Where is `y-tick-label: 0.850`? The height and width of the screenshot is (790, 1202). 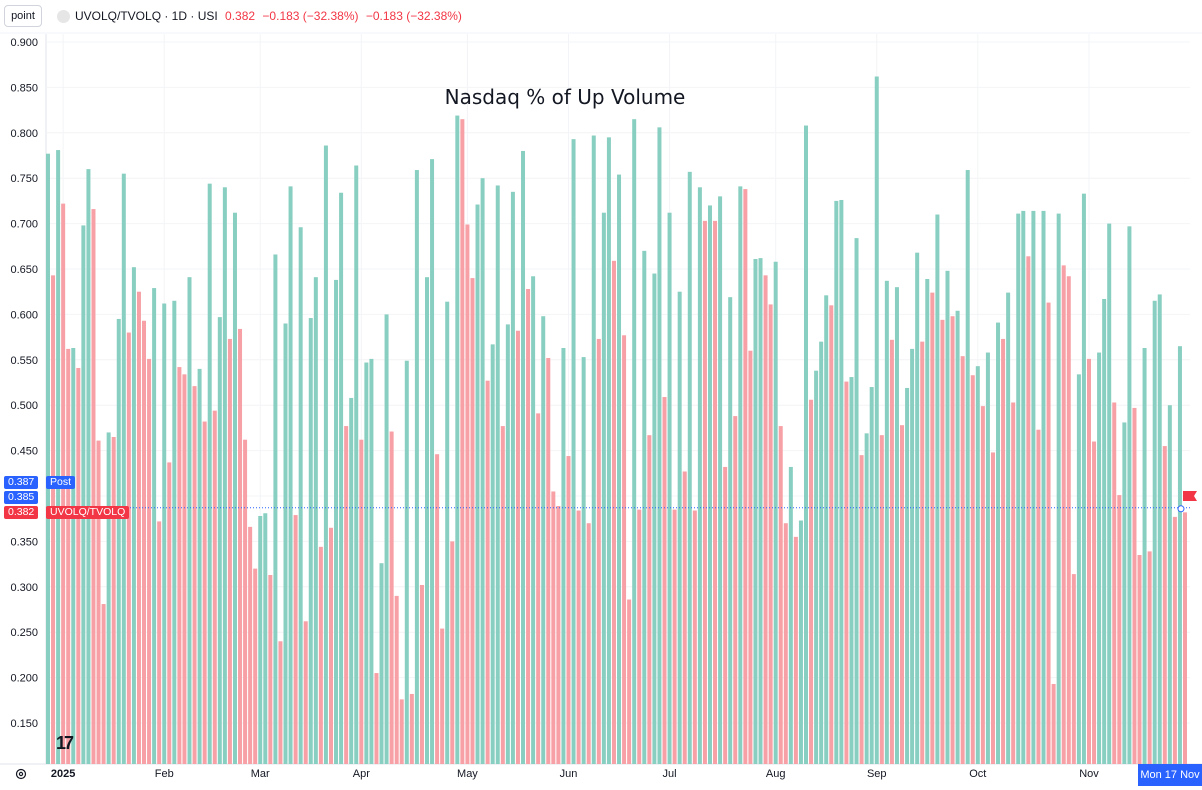 y-tick-label: 0.850 is located at coordinates (24, 88).